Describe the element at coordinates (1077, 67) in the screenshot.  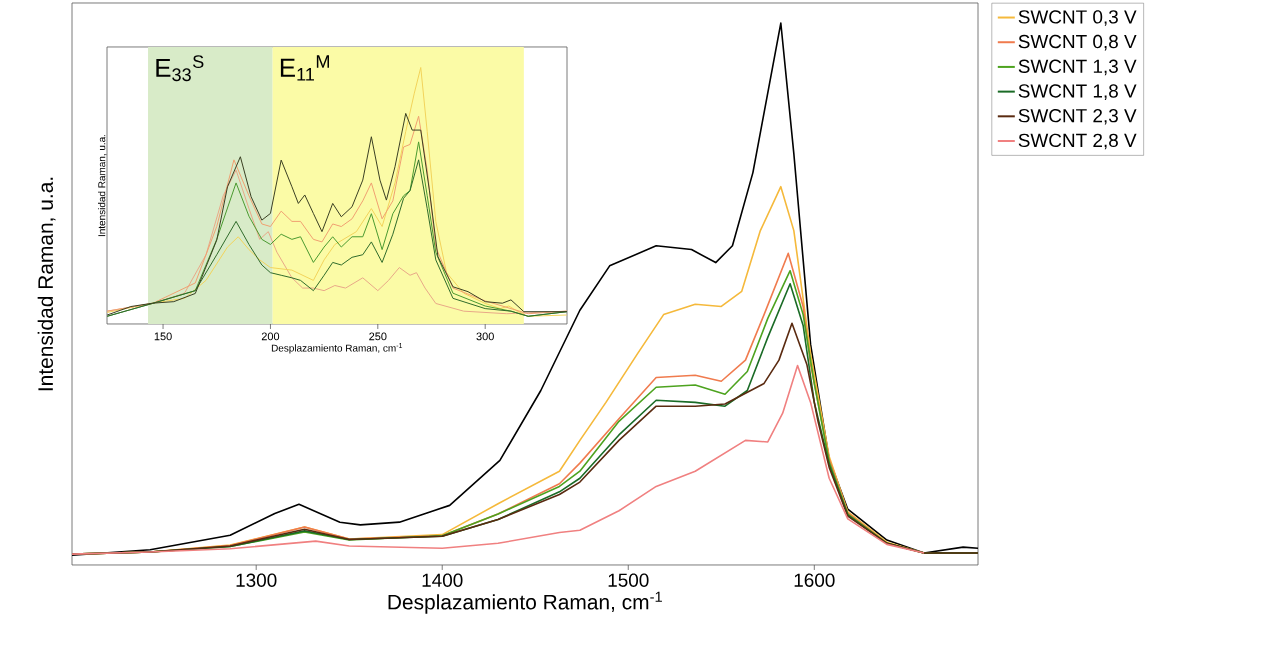
I see `legend-label: SWCNT 1,3 V` at that location.